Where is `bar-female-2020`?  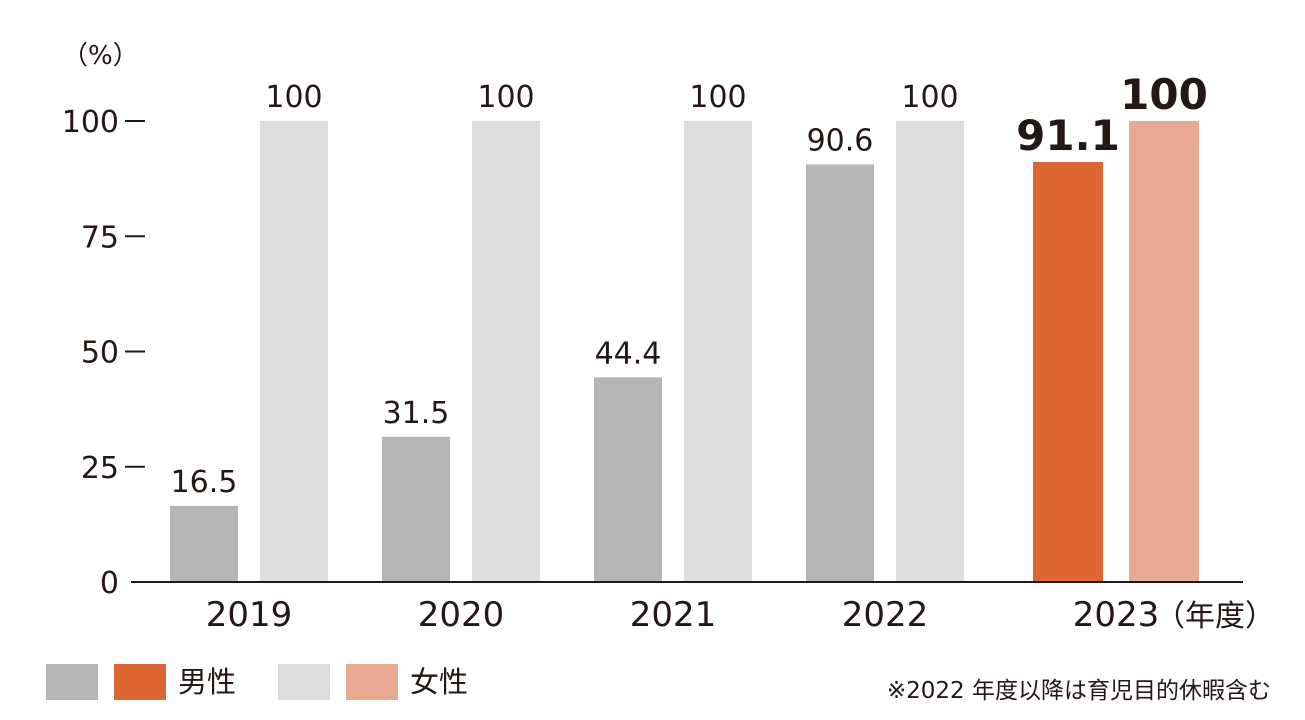
bar-female-2020 is located at coordinates (506, 351).